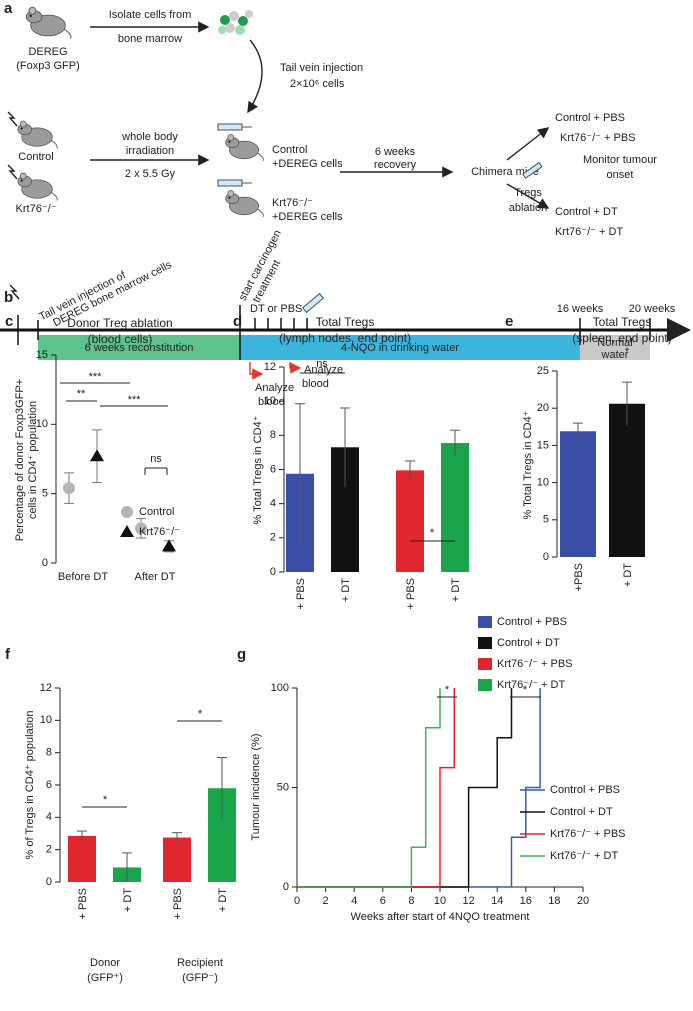  Describe the element at coordinates (321, 68) in the screenshot. I see `label: Tail vein injection` at that location.